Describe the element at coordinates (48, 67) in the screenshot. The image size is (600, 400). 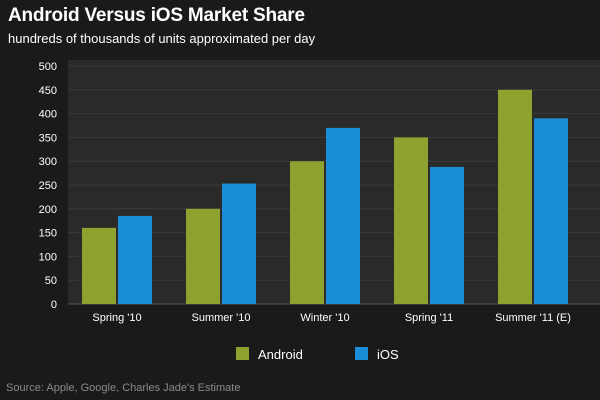
I see `y-tick-label: 500` at that location.